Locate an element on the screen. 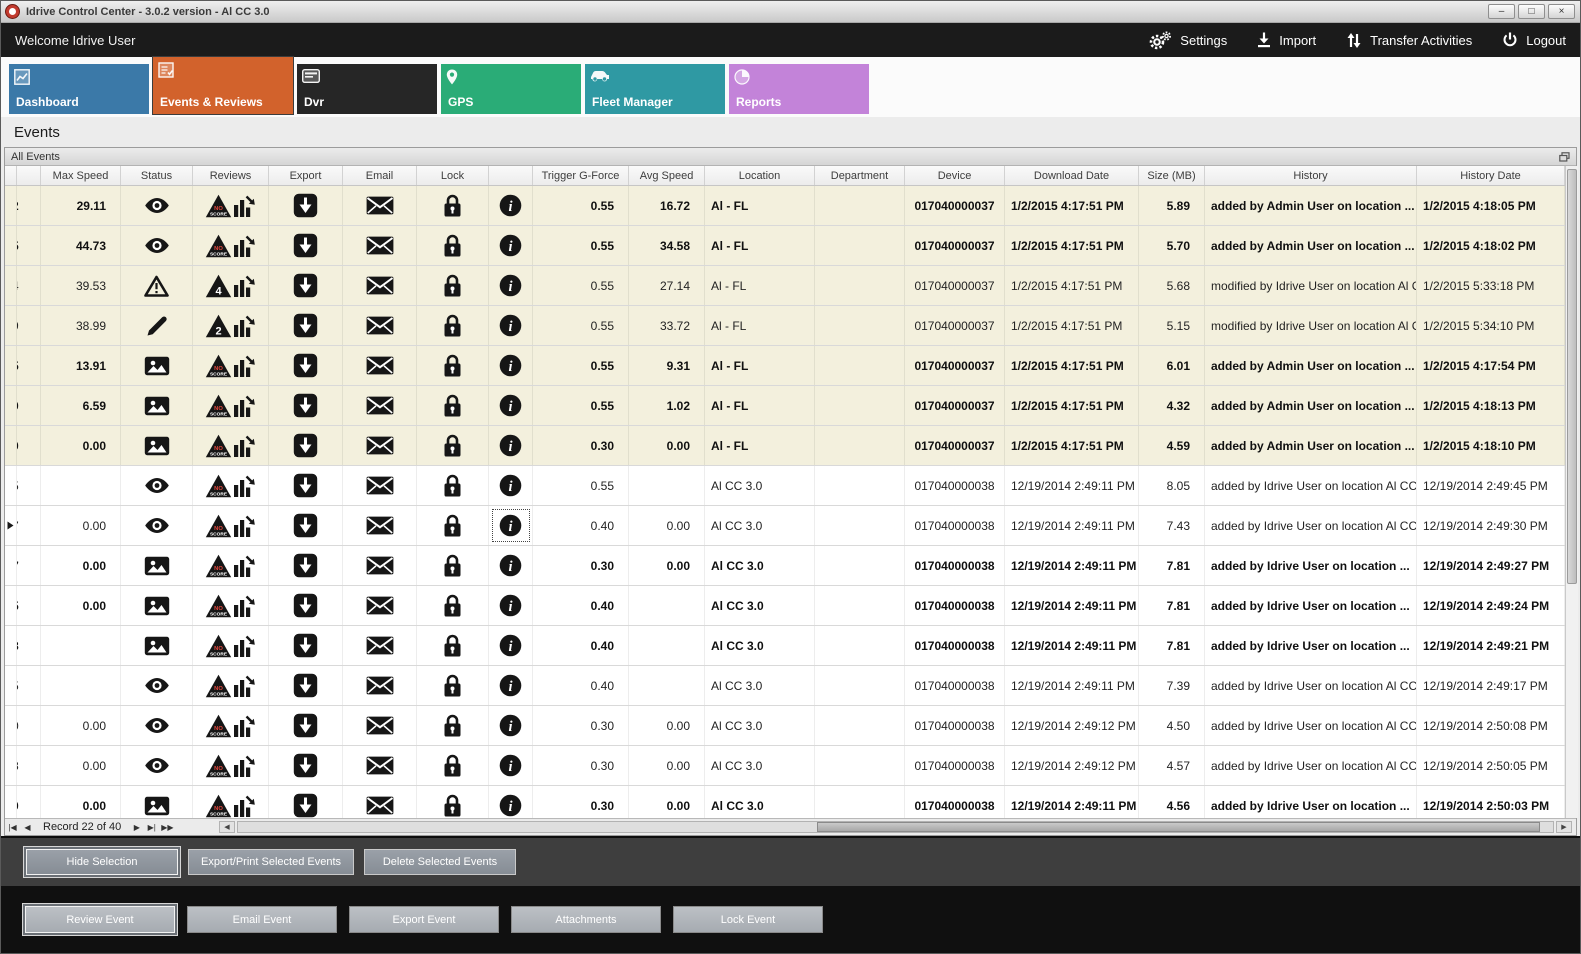 The image size is (1581, 954). column-header-status: Status is located at coordinates (157, 175).